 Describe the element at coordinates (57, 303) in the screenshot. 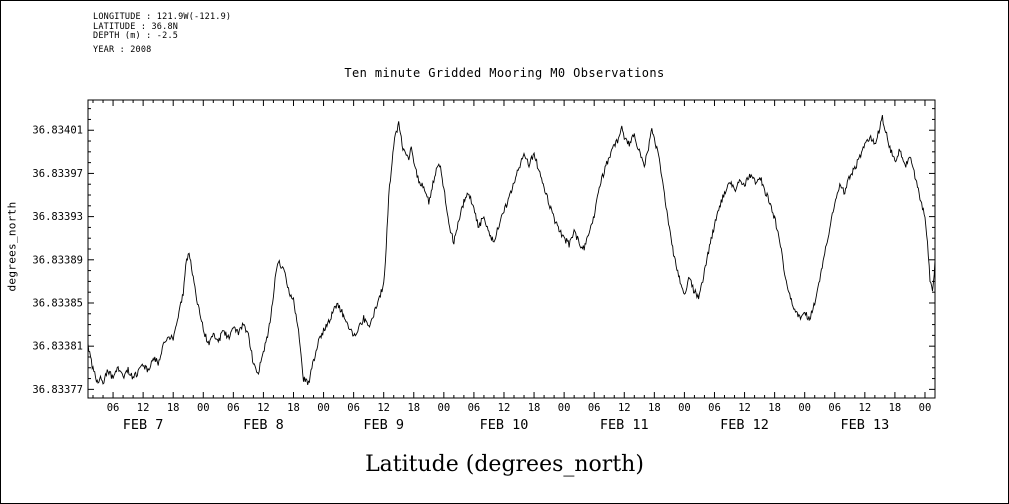

I see `y-tick-label: 36.83385` at that location.